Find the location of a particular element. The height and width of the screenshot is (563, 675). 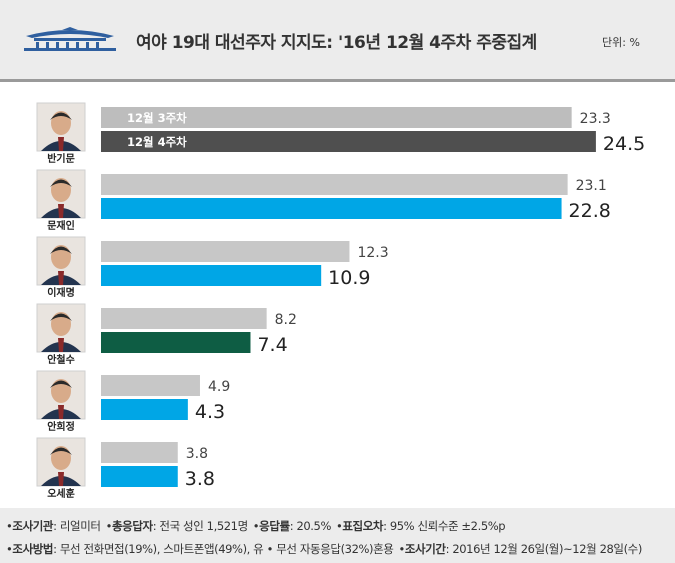

value-label-prev-week: 3.8 is located at coordinates (197, 454).